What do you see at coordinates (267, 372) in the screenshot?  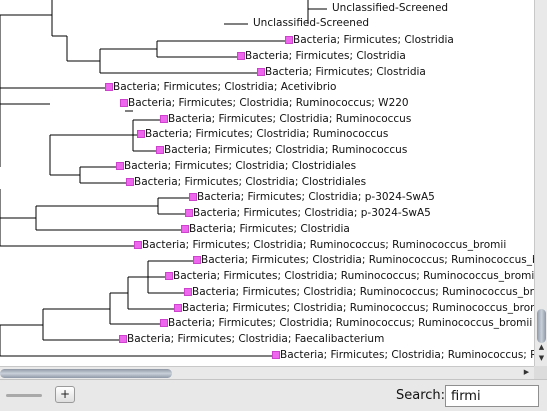 I see `horizontal-scrollbar: ▶` at bounding box center [267, 372].